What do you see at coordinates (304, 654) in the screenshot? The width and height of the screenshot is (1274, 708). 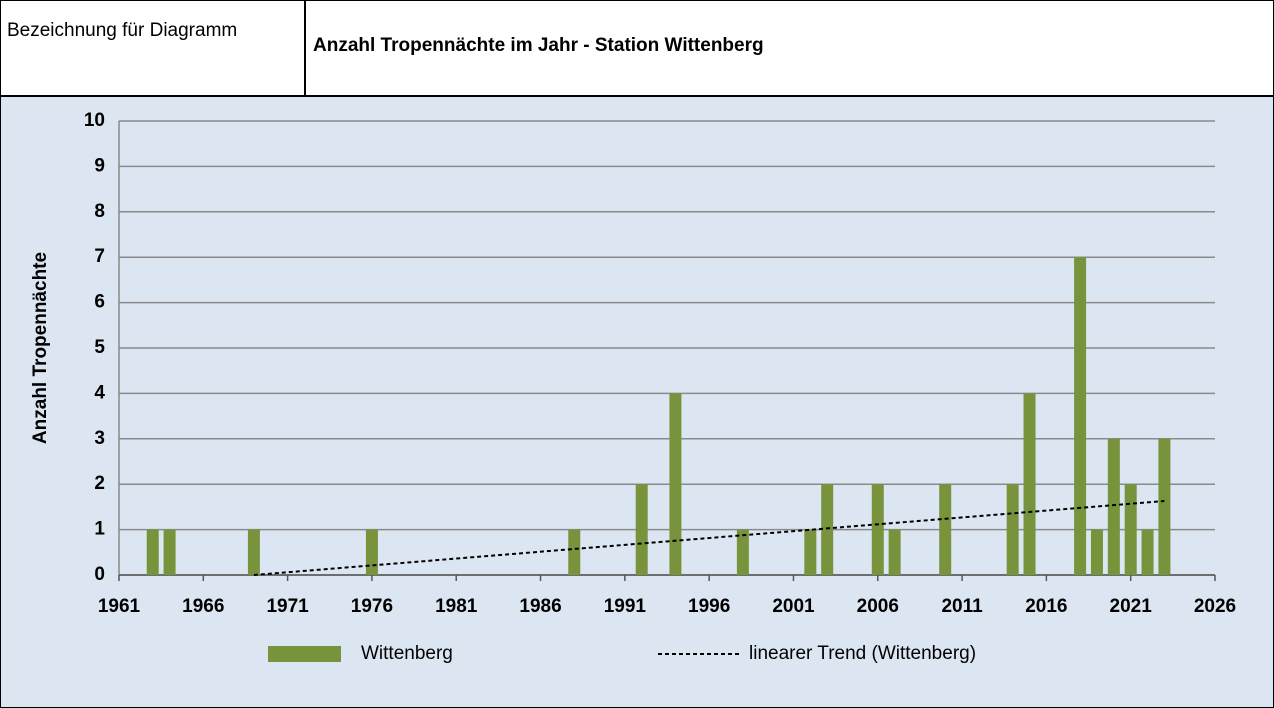 I see `legend-swatch` at bounding box center [304, 654].